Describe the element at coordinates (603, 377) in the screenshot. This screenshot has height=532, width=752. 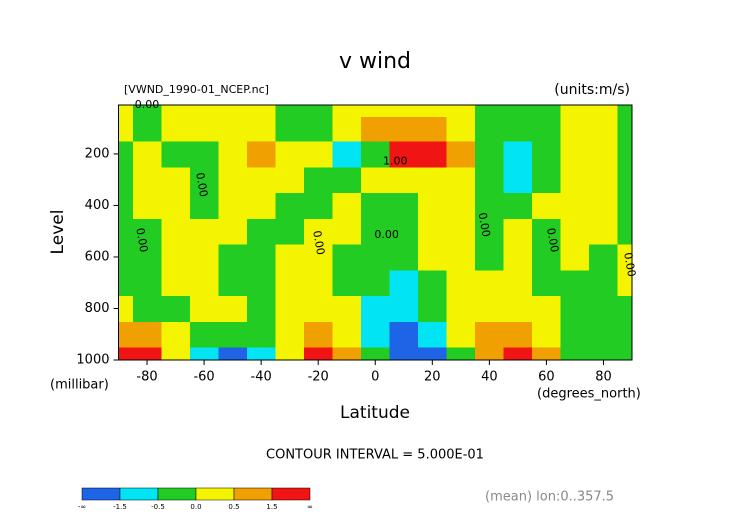
I see `x-tick-label: 80` at that location.